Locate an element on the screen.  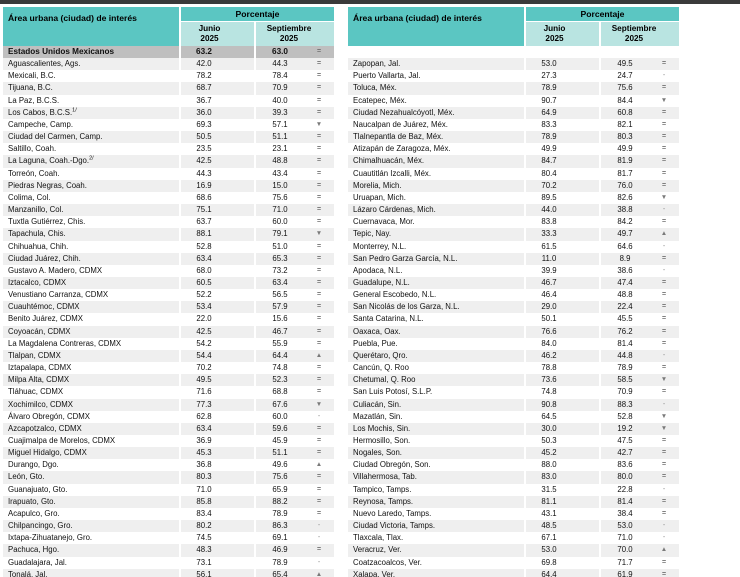
row-area-name: Ecatepec, Méx. is located at coordinates (380, 100).